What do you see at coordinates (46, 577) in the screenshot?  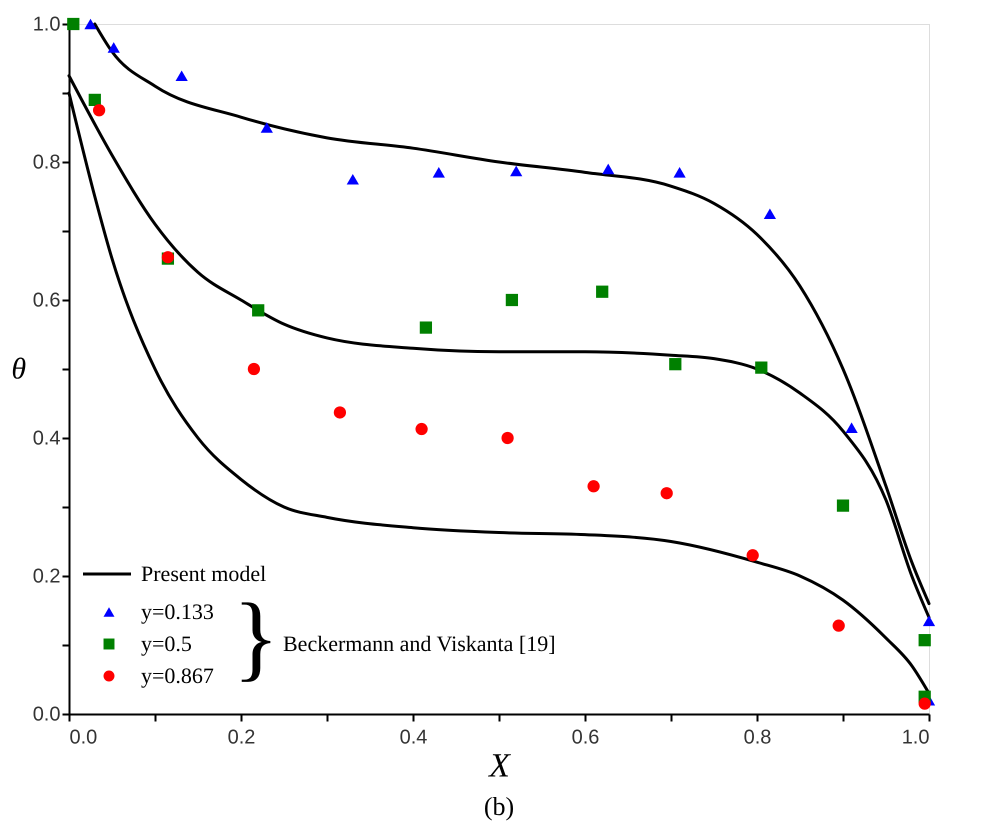 I see `y-tick-label: 0.2` at bounding box center [46, 577].